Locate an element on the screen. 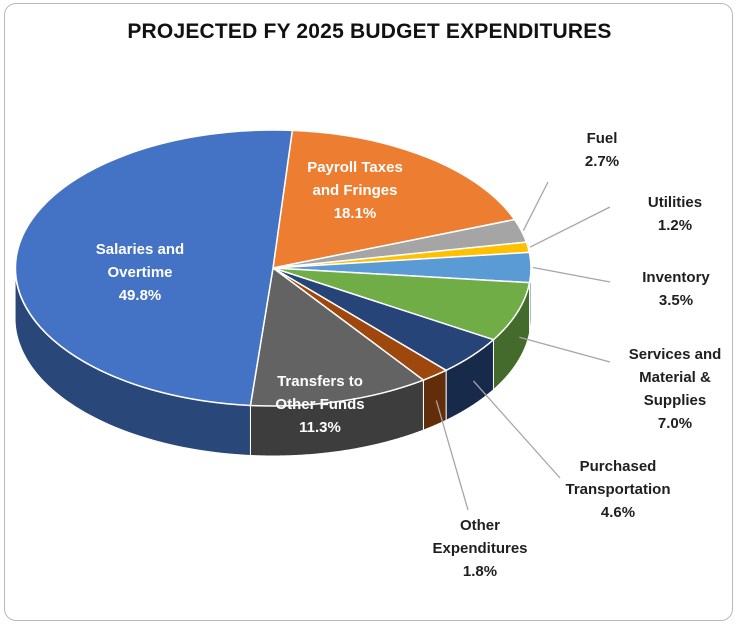 This screenshot has height=626, width=739. category-label-purchased-transportation: Transportation is located at coordinates (617, 489).